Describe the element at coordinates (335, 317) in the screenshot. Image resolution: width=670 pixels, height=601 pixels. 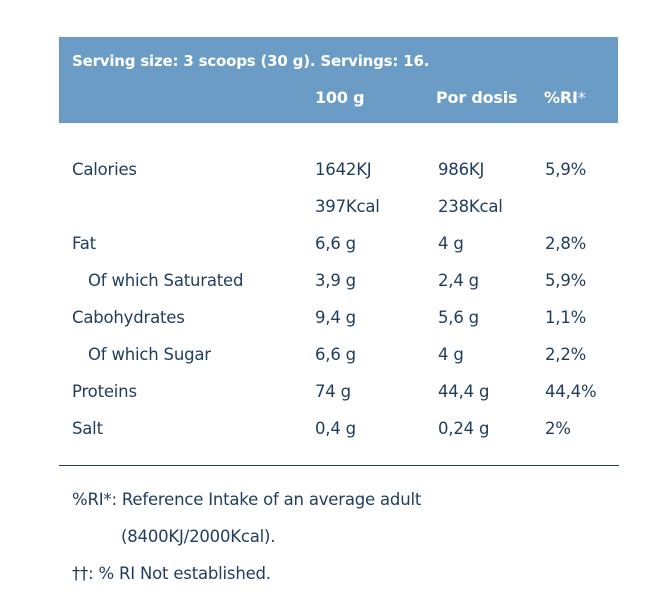
I see `value-100g: 9,4 g` at that location.